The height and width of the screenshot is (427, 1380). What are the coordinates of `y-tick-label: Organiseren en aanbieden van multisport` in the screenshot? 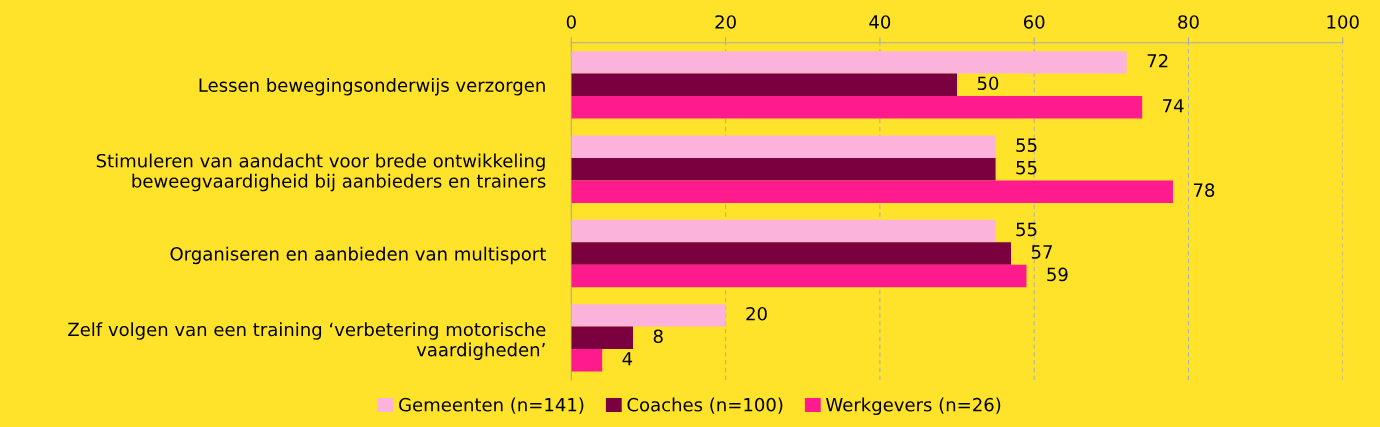 It's located at (358, 255).